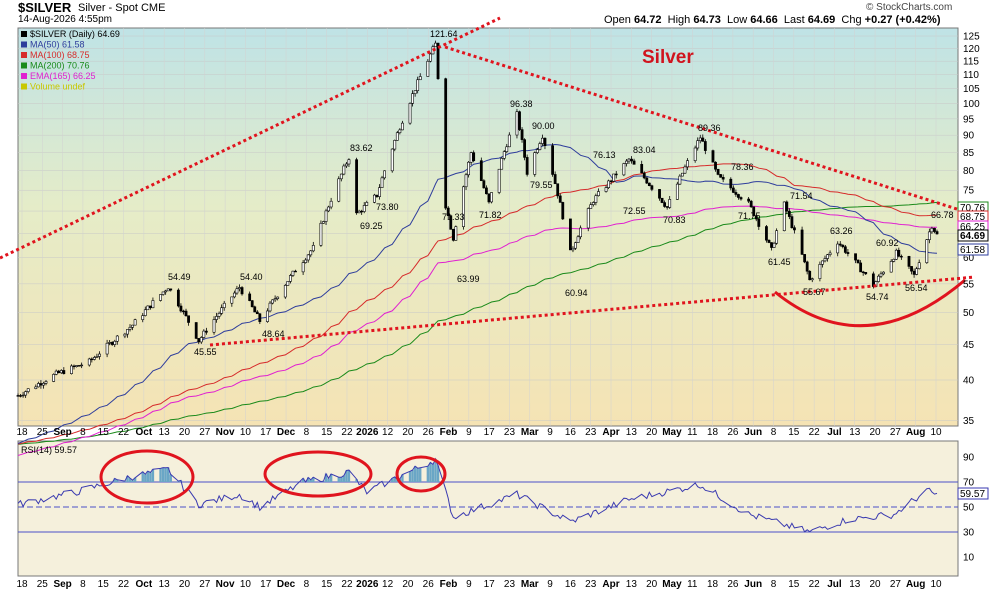 This screenshot has height=592, width=990. Describe the element at coordinates (468, 279) in the screenshot. I see `price-annotation: 63.99` at that location.